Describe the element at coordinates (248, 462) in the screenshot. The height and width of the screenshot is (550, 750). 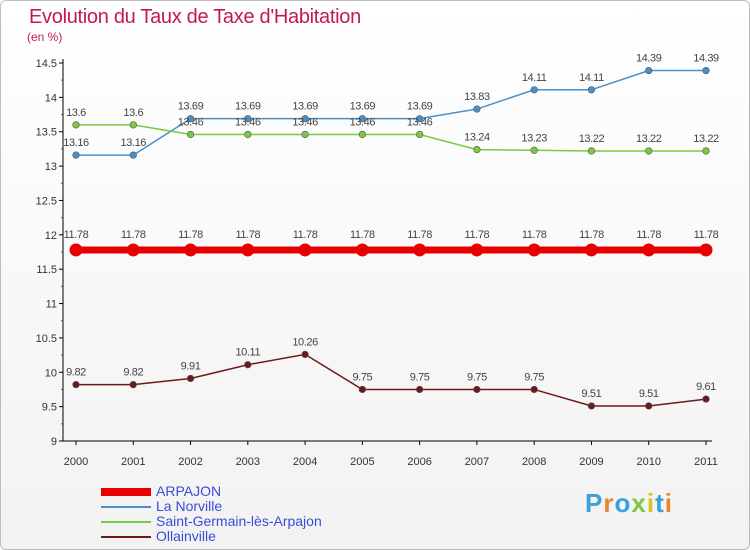
I see `x-tick-label: 2003` at that location.